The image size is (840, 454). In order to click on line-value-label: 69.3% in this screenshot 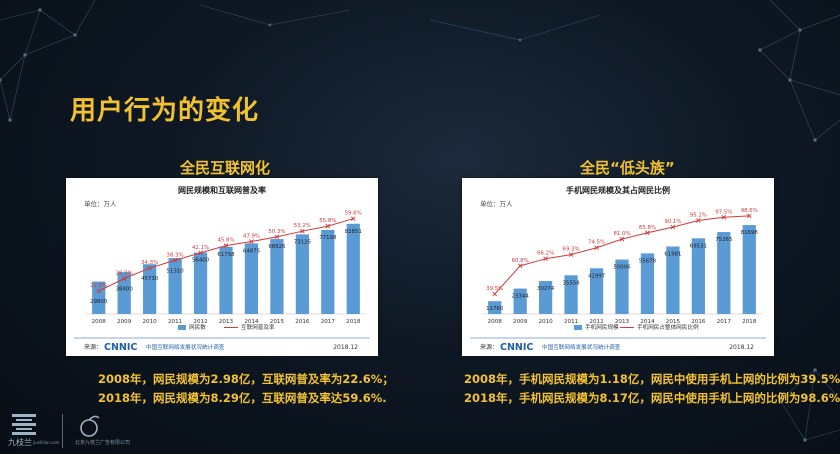, I will do `click(571, 250)`.